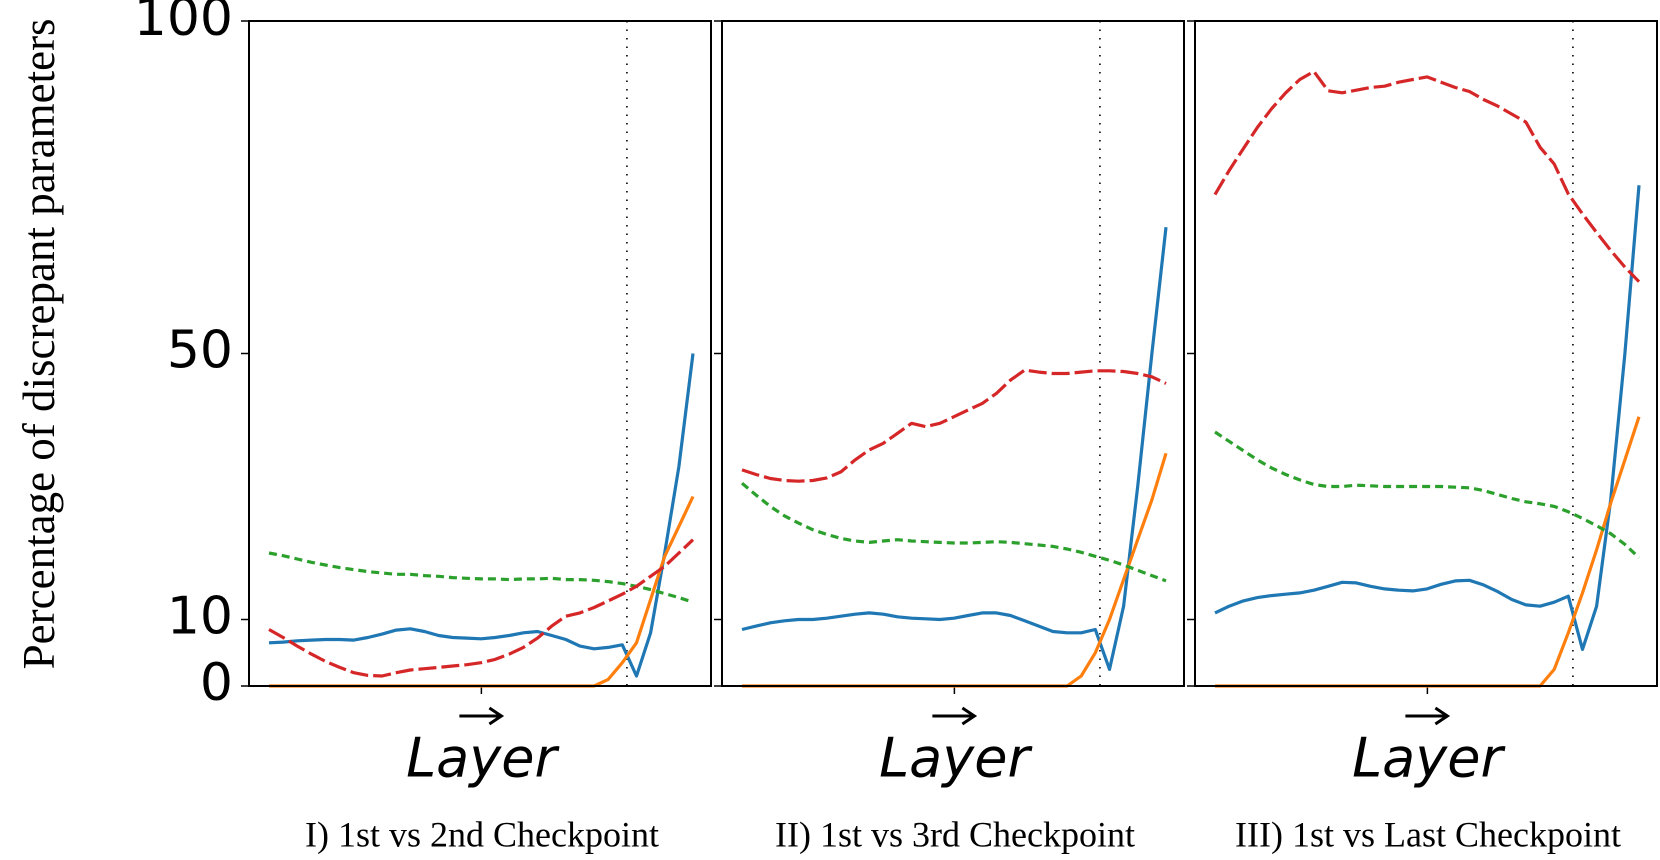 The width and height of the screenshot is (1660, 860). Describe the element at coordinates (216, 683) in the screenshot. I see `y-tick-label: 0` at that location.